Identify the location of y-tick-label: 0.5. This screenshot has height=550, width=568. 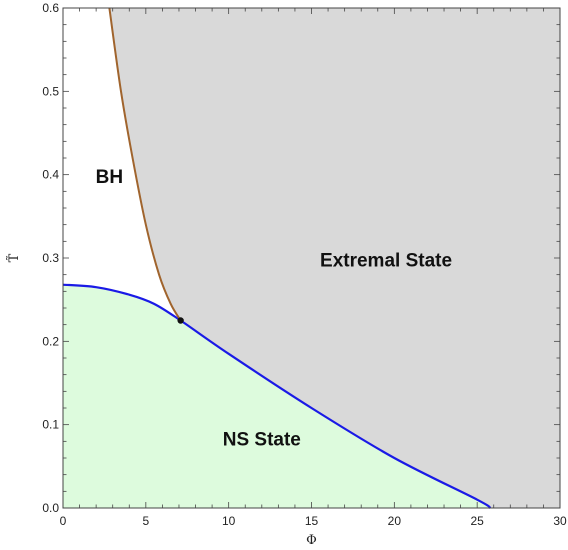
(50, 91).